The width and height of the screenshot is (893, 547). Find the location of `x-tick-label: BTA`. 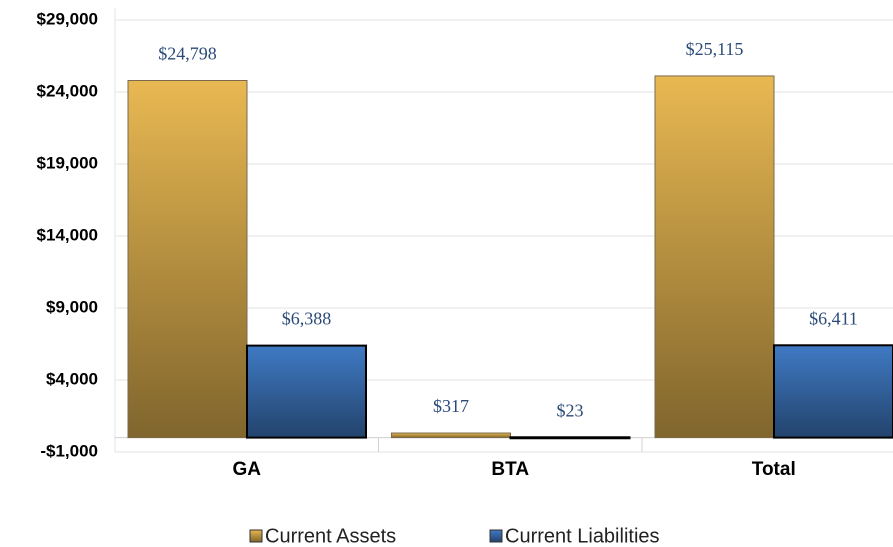

x-tick-label: BTA is located at coordinates (510, 469).